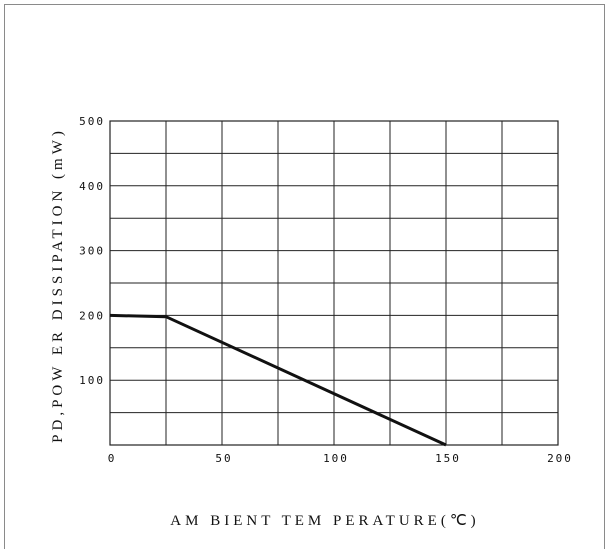  I want to click on x-tick-labels: 0 50 100 150 200, so click(340, 458).